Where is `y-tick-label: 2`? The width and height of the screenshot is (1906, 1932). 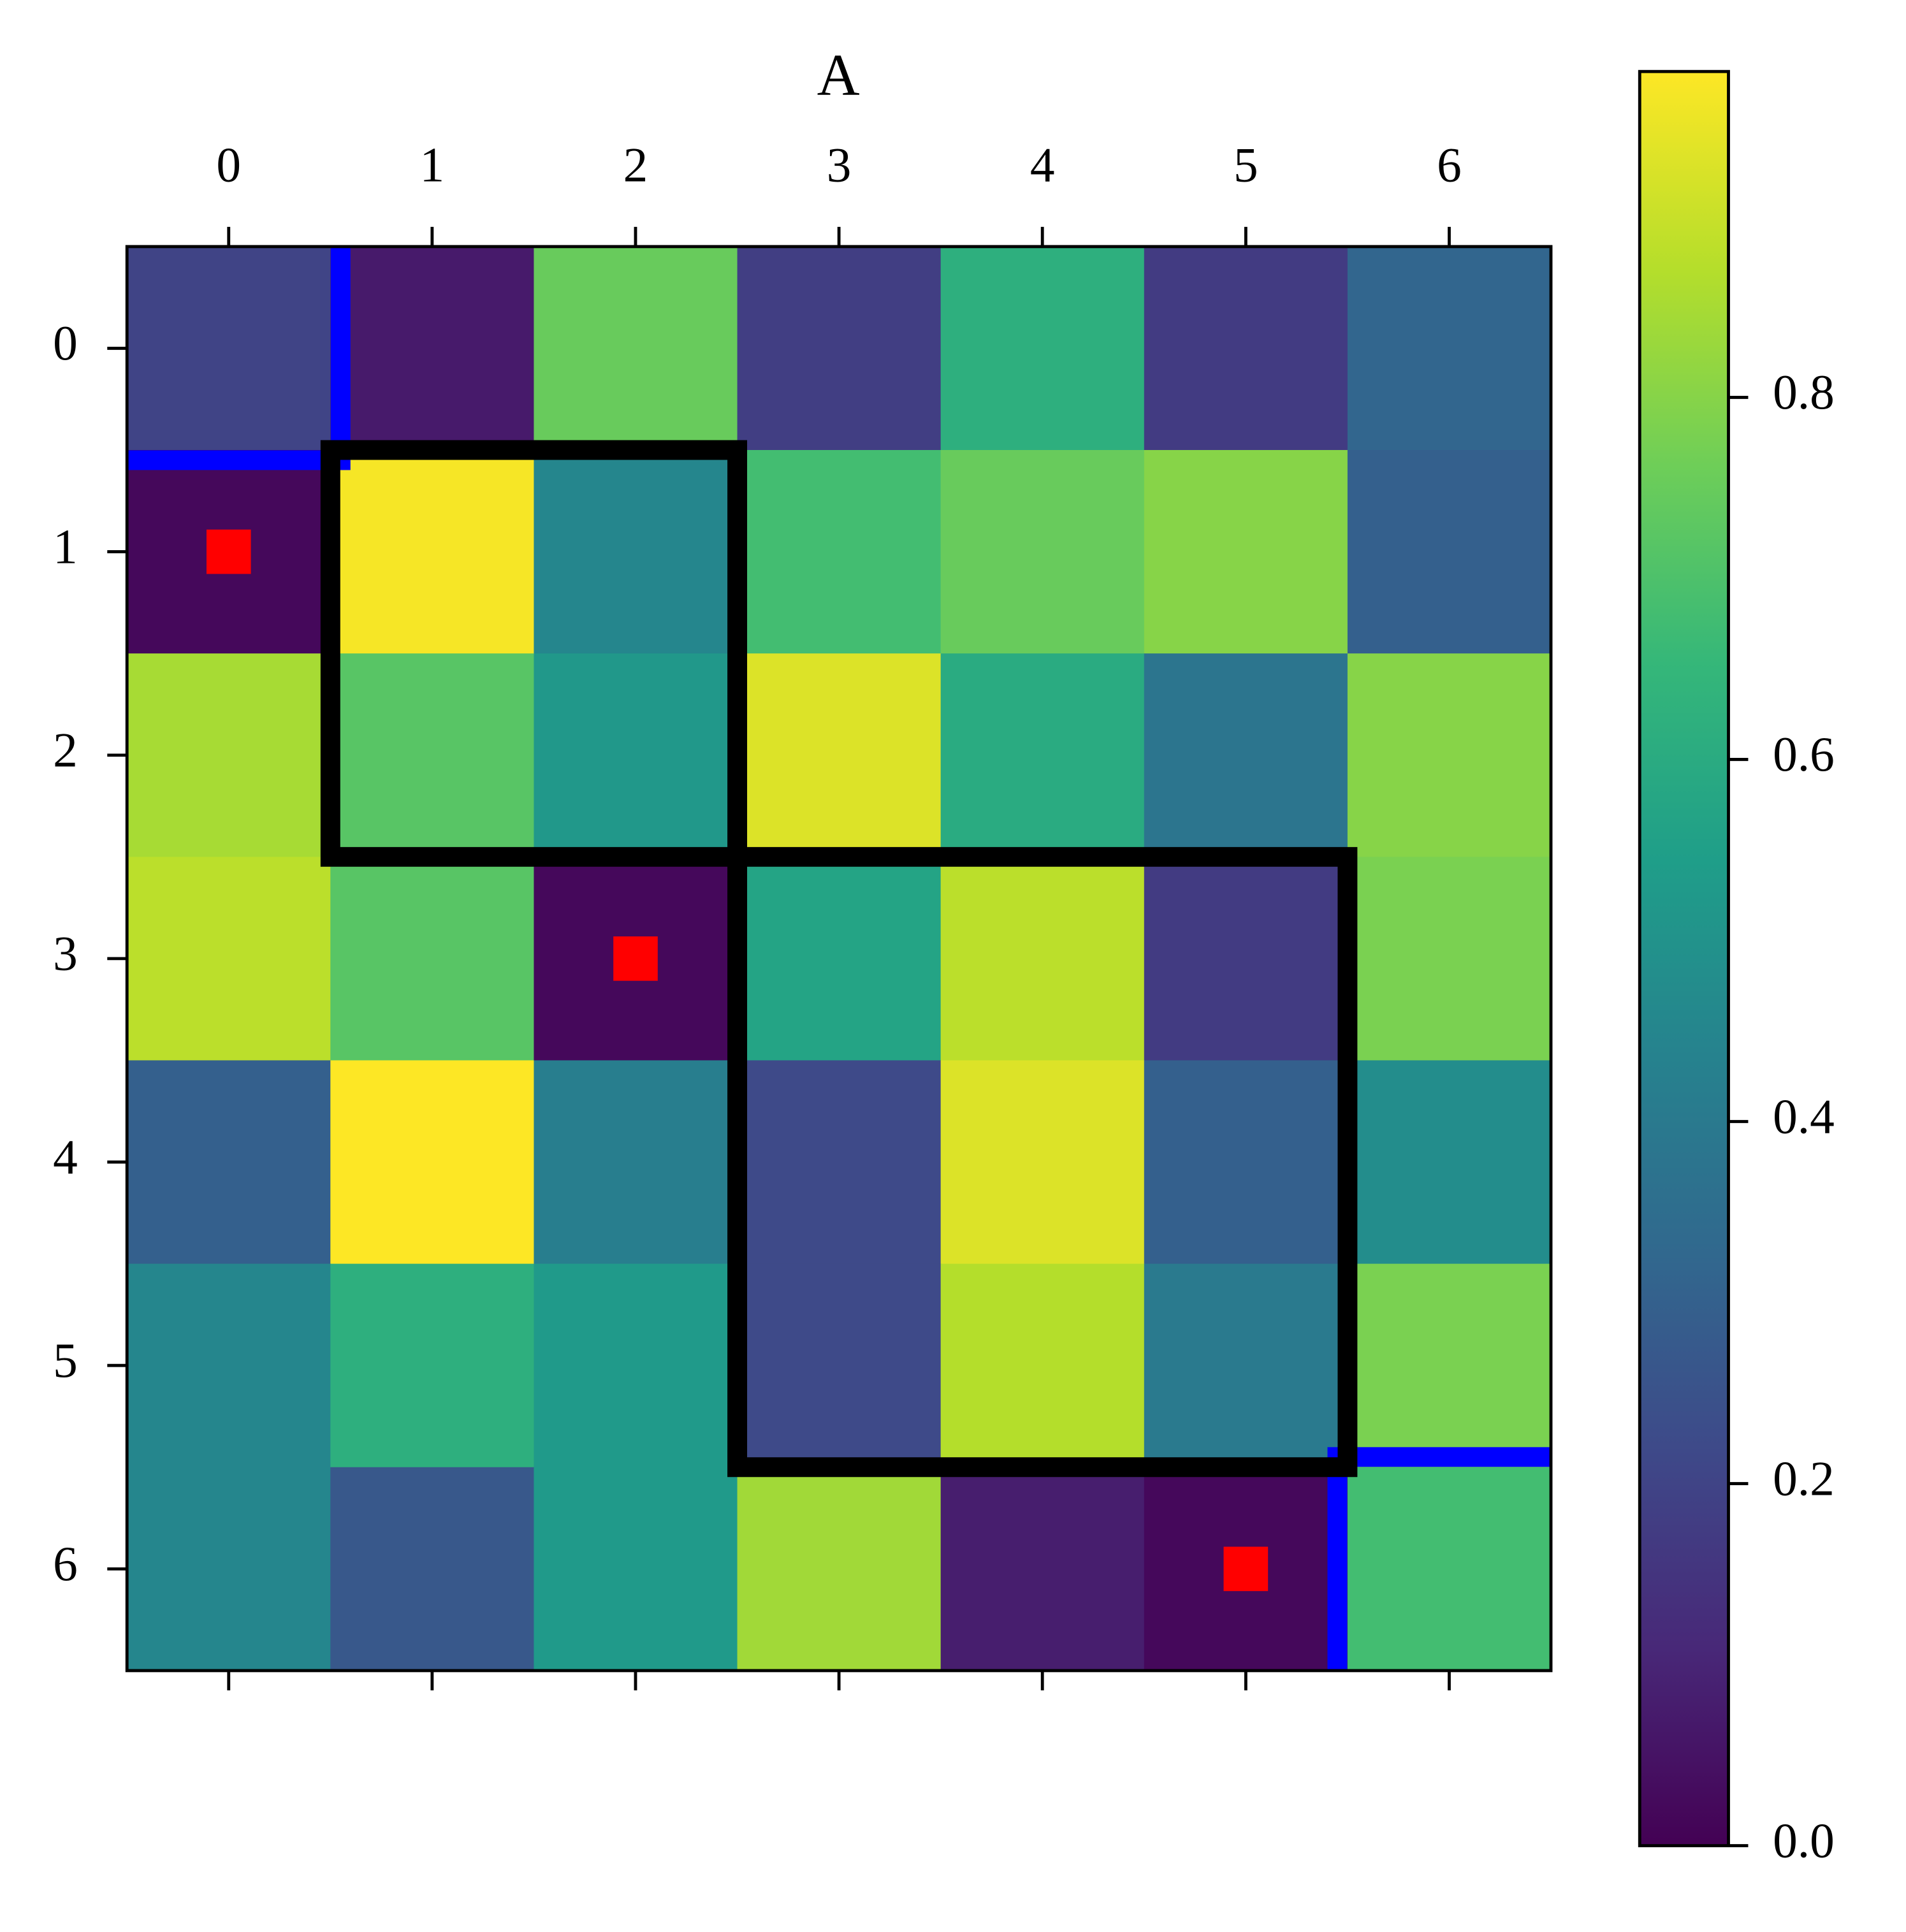
y-tick-label: 2 is located at coordinates (65, 750).